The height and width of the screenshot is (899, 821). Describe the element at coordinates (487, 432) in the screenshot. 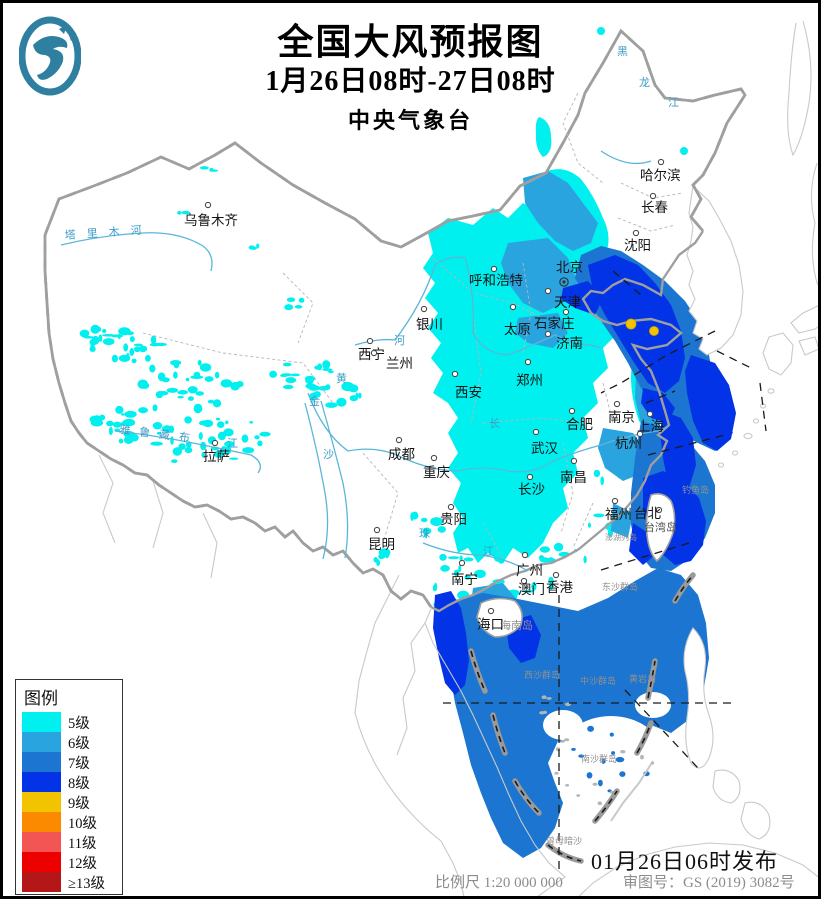

I see `yangtze-river` at that location.